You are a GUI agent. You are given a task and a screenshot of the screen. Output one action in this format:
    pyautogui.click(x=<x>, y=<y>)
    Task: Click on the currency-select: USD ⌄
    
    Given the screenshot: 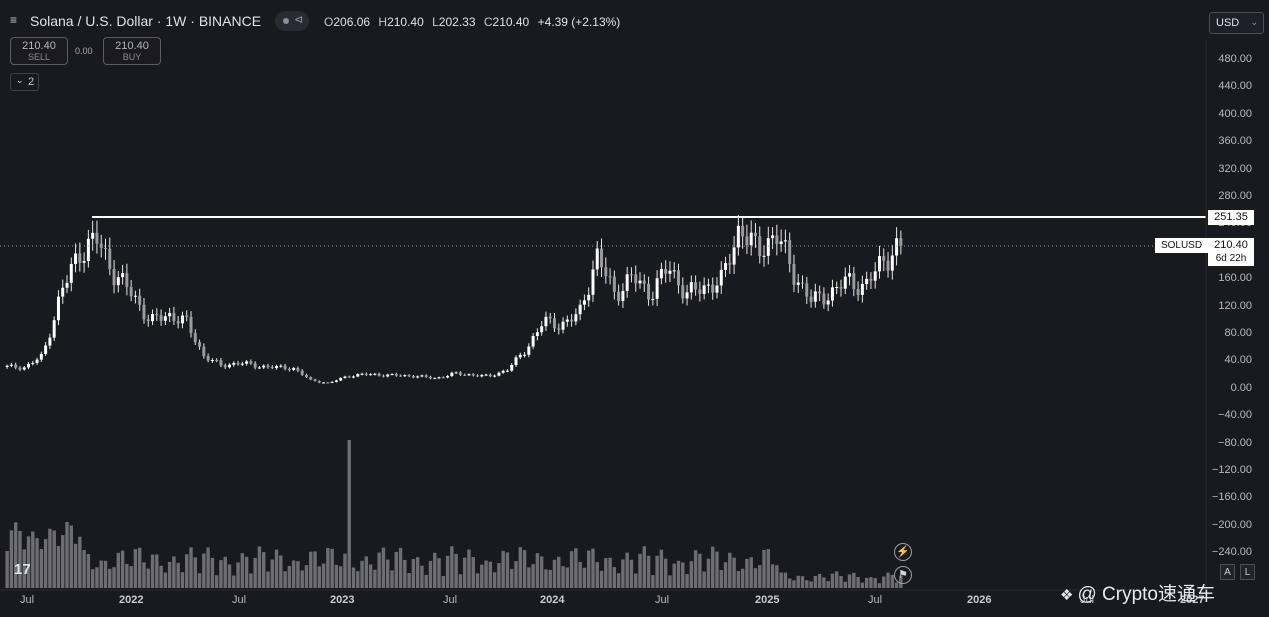 What is the action you would take?
    pyautogui.click(x=1236, y=23)
    